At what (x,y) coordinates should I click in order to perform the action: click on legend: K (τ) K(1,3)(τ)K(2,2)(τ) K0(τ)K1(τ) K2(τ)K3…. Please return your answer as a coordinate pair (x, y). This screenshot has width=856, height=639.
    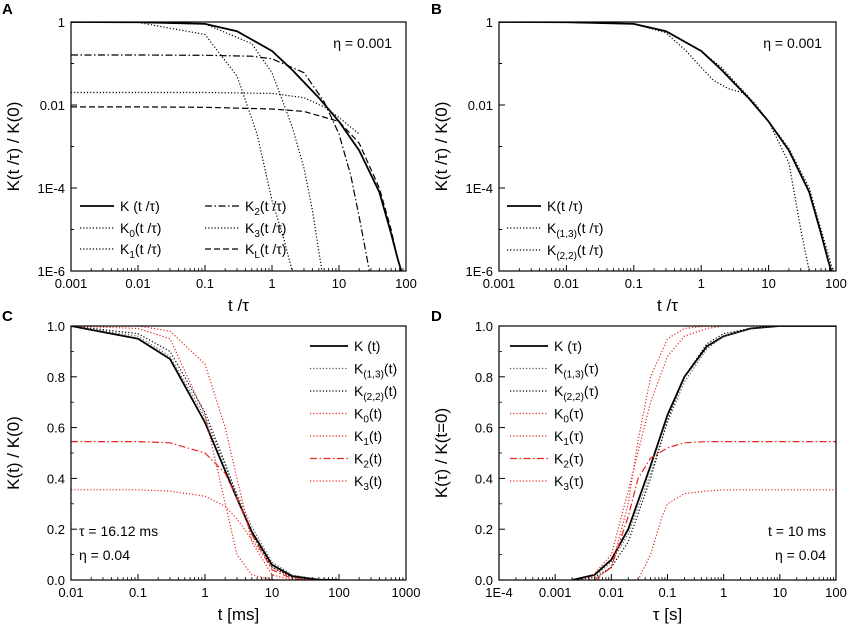
    Looking at the image, I should click on (554, 415).